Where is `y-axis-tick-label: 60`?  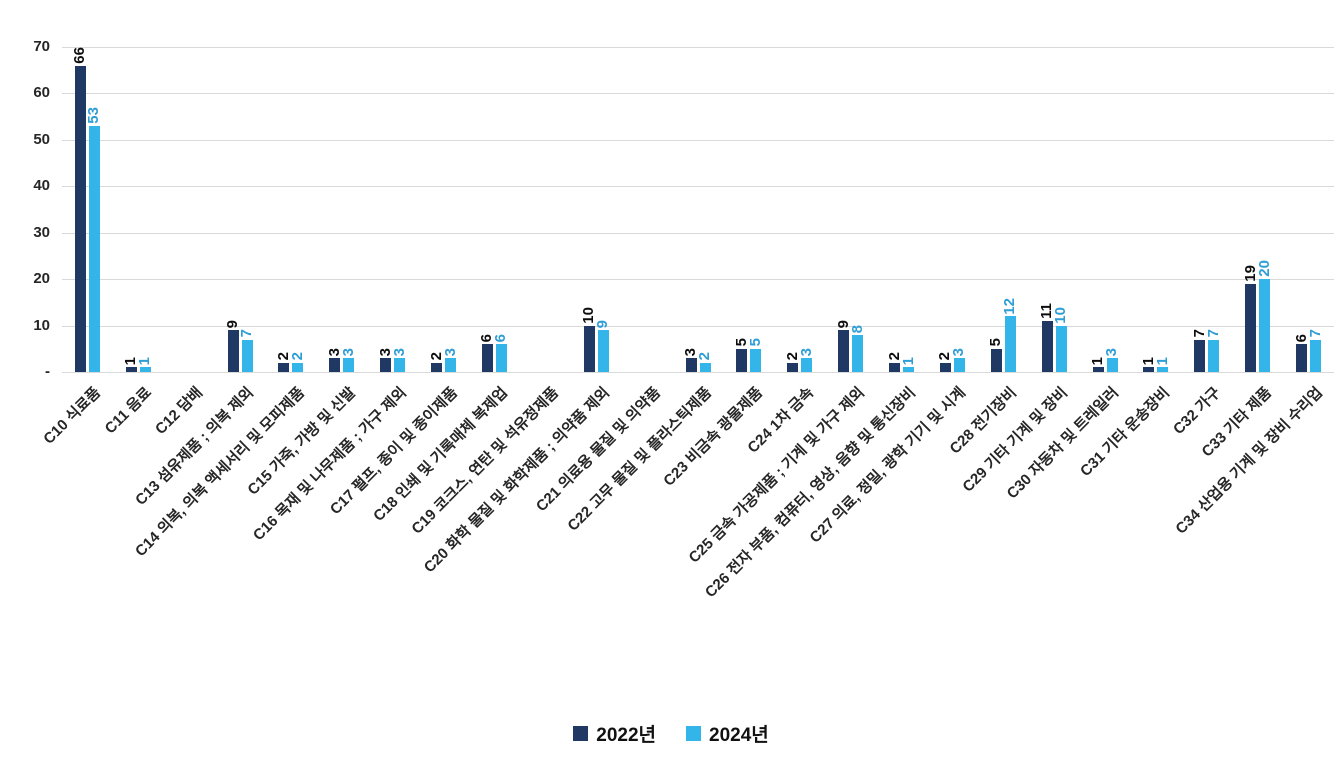 y-axis-tick-label: 60 is located at coordinates (41, 93).